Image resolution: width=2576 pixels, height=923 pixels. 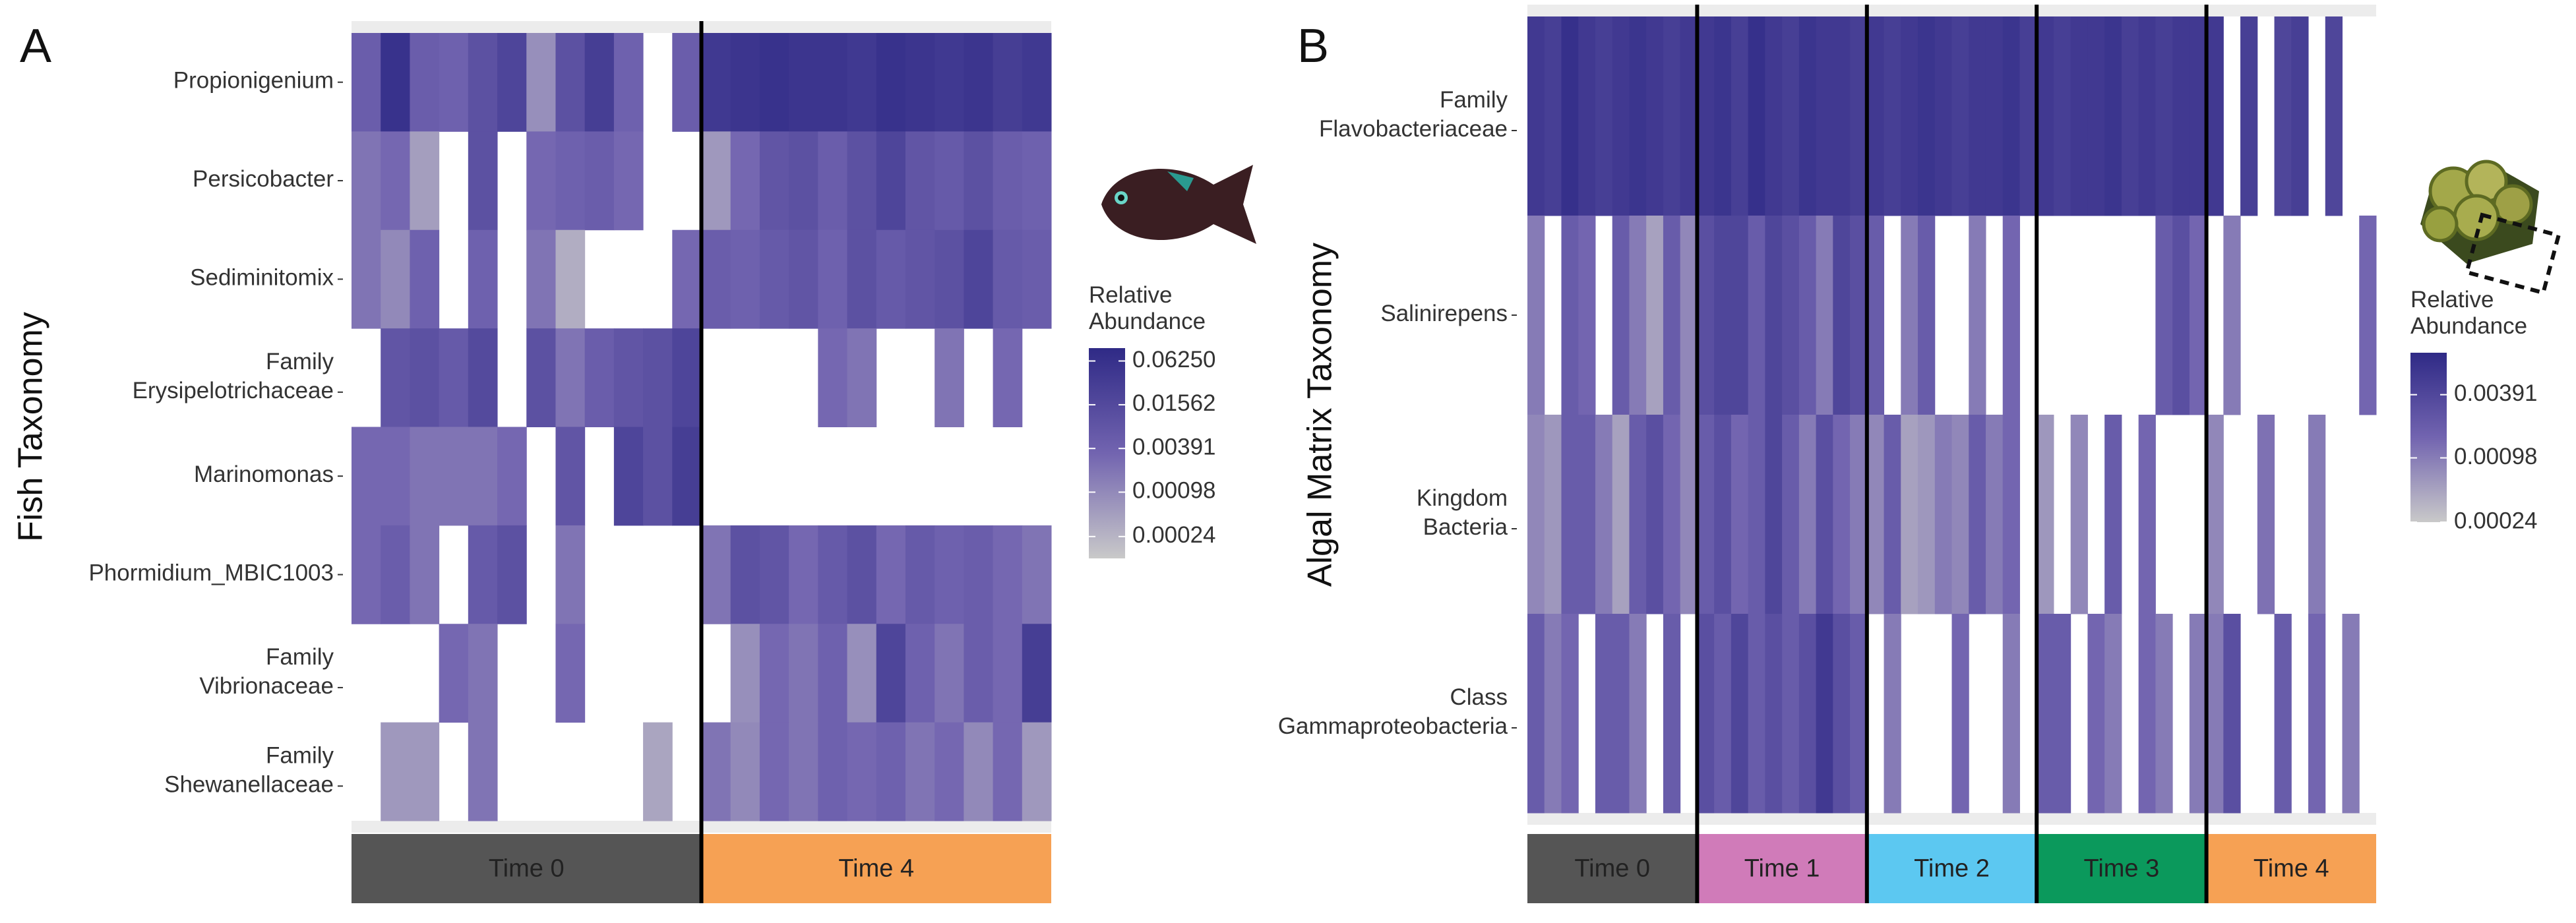 What do you see at coordinates (2428, 437) in the screenshot?
I see `legend-bar` at bounding box center [2428, 437].